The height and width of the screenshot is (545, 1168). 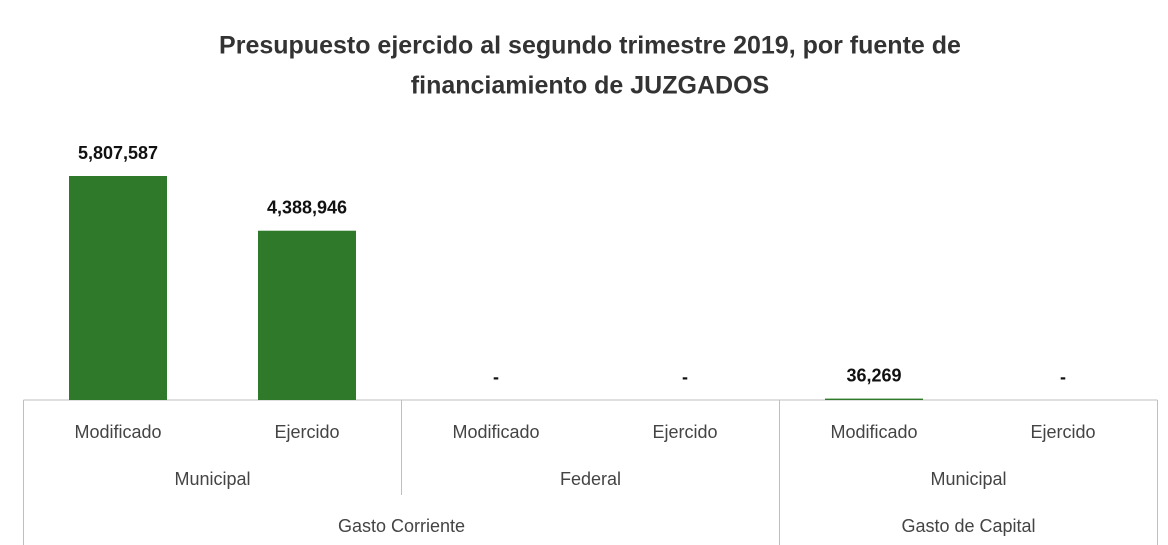 I want to click on subgroup-label: Federal, so click(x=590, y=479).